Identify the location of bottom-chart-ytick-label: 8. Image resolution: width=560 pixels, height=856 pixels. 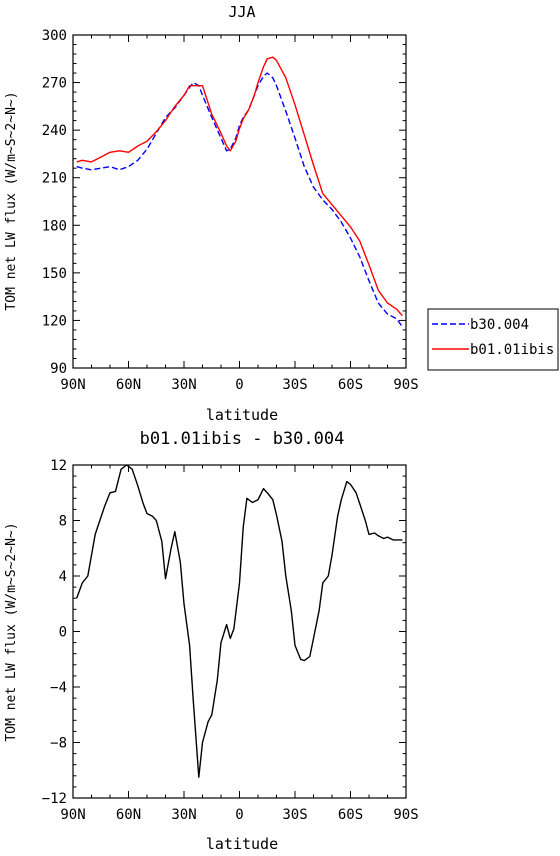
(63, 522).